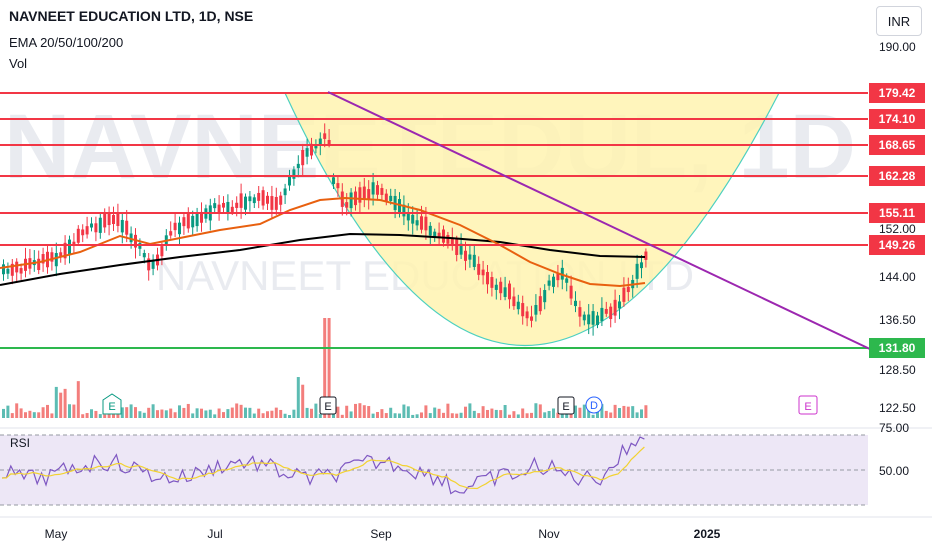  I want to click on rsi-indicator-label: RSI, so click(20, 443).